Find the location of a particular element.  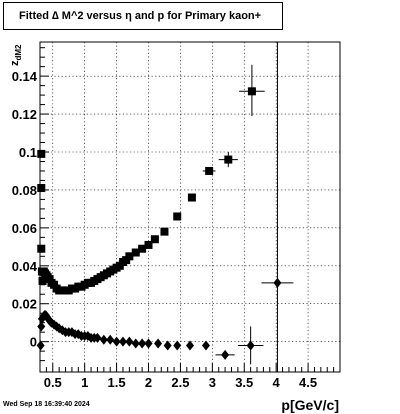

y-tick-label: 0.06 is located at coordinates (24, 228).